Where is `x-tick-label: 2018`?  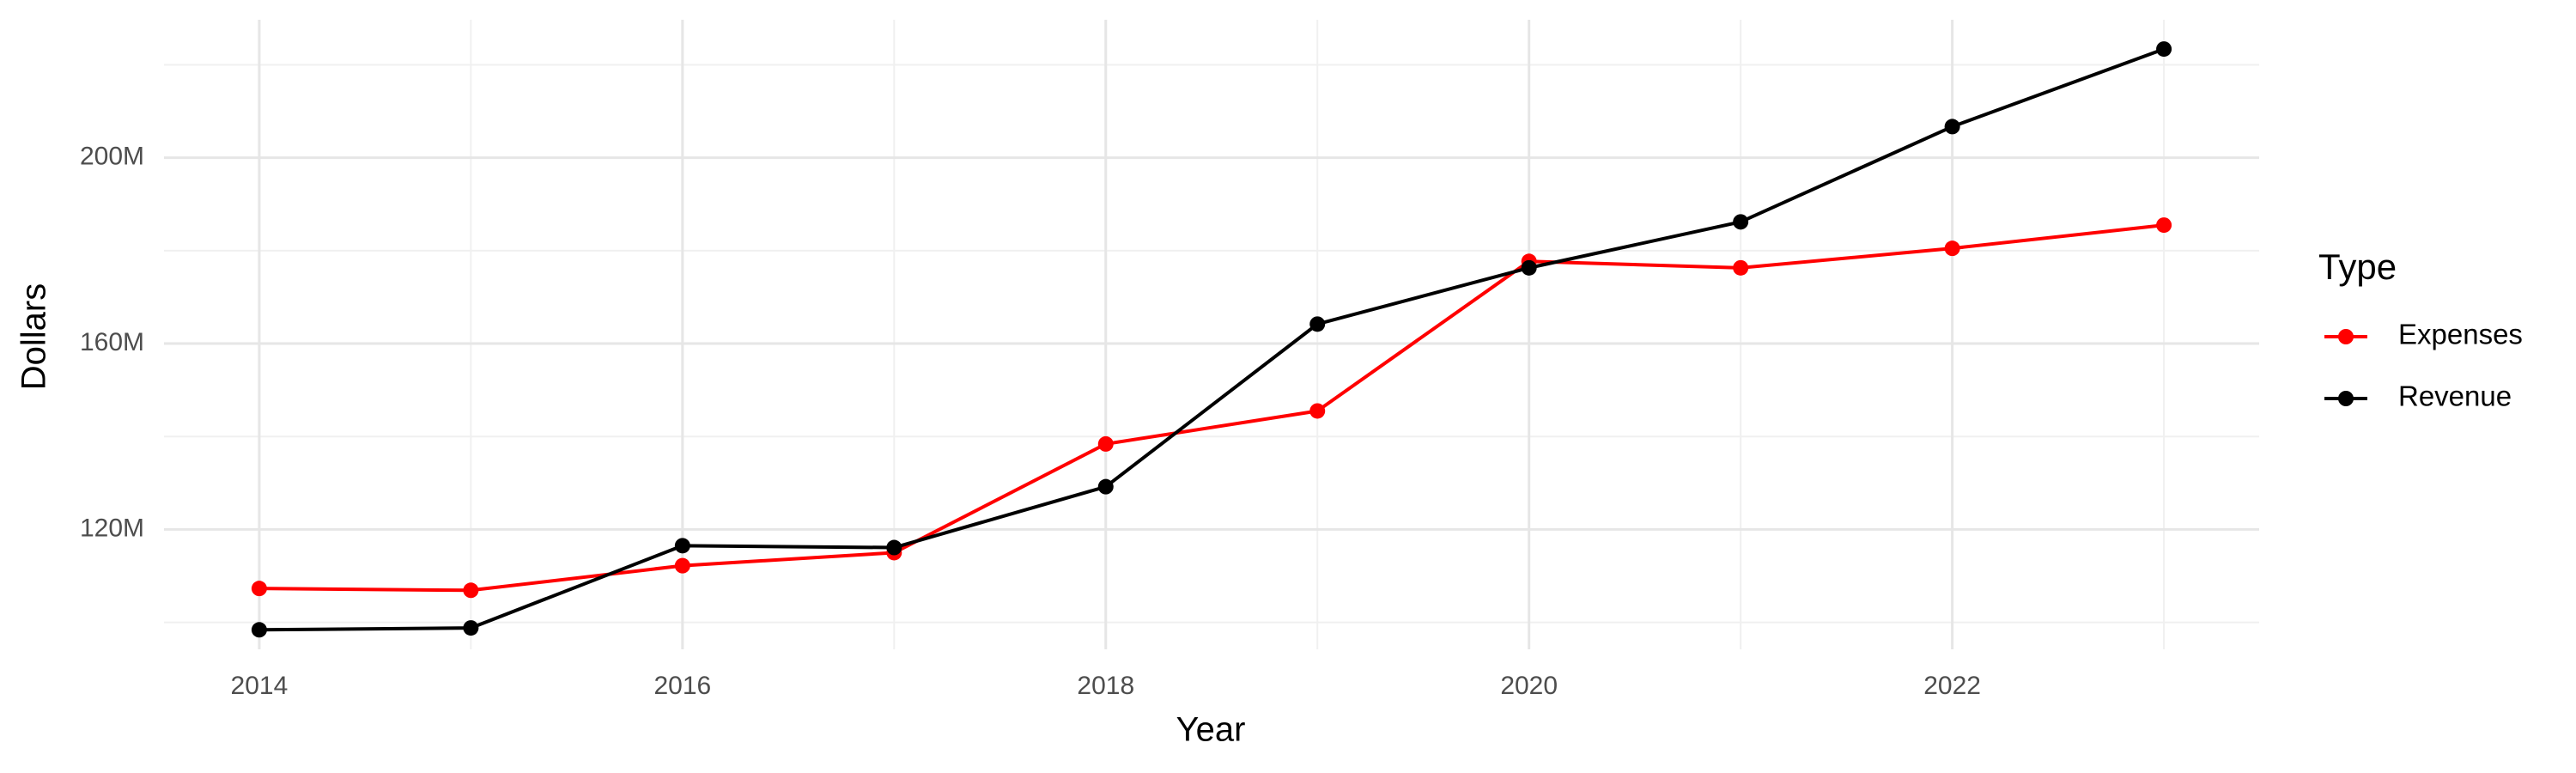
x-tick-label: 2018 is located at coordinates (1105, 686).